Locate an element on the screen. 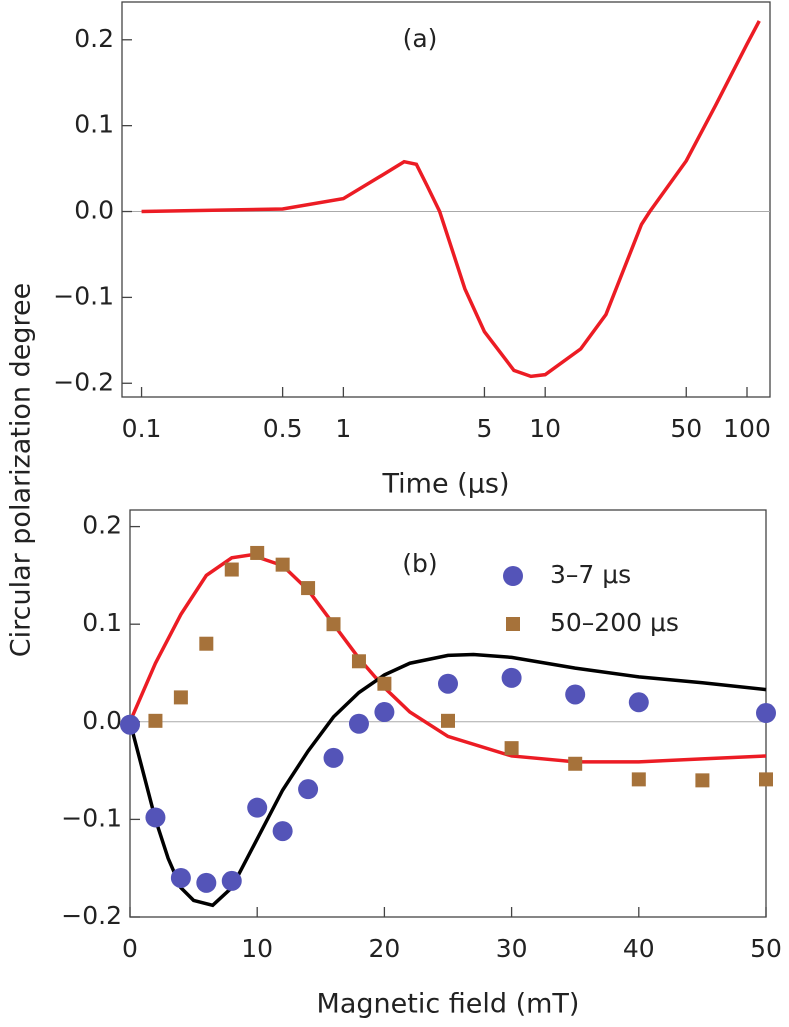  x-tick-label: 100 is located at coordinates (747, 428).